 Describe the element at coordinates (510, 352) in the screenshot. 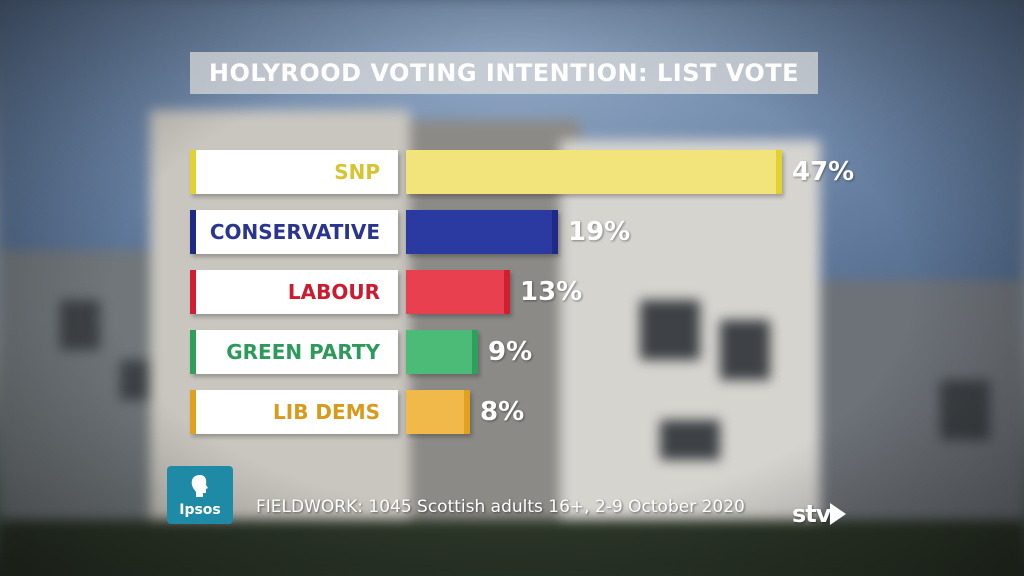

I see `value-label-green-party: 9%` at that location.